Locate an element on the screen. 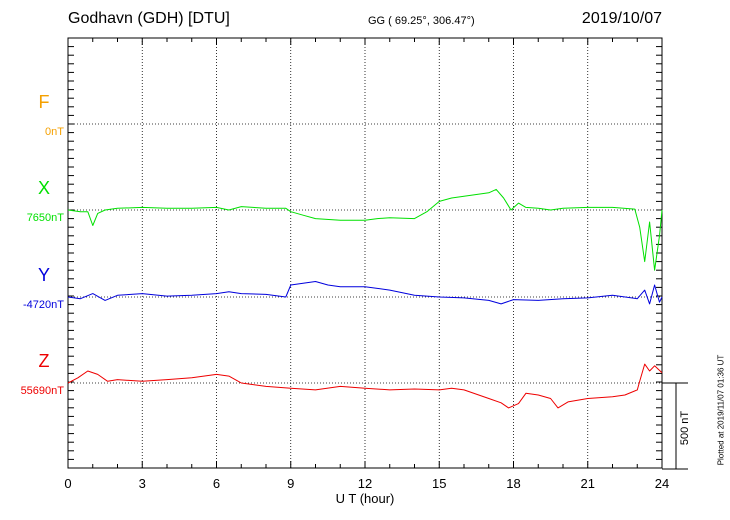  baseline-value-y: -4720nT is located at coordinates (43, 305).